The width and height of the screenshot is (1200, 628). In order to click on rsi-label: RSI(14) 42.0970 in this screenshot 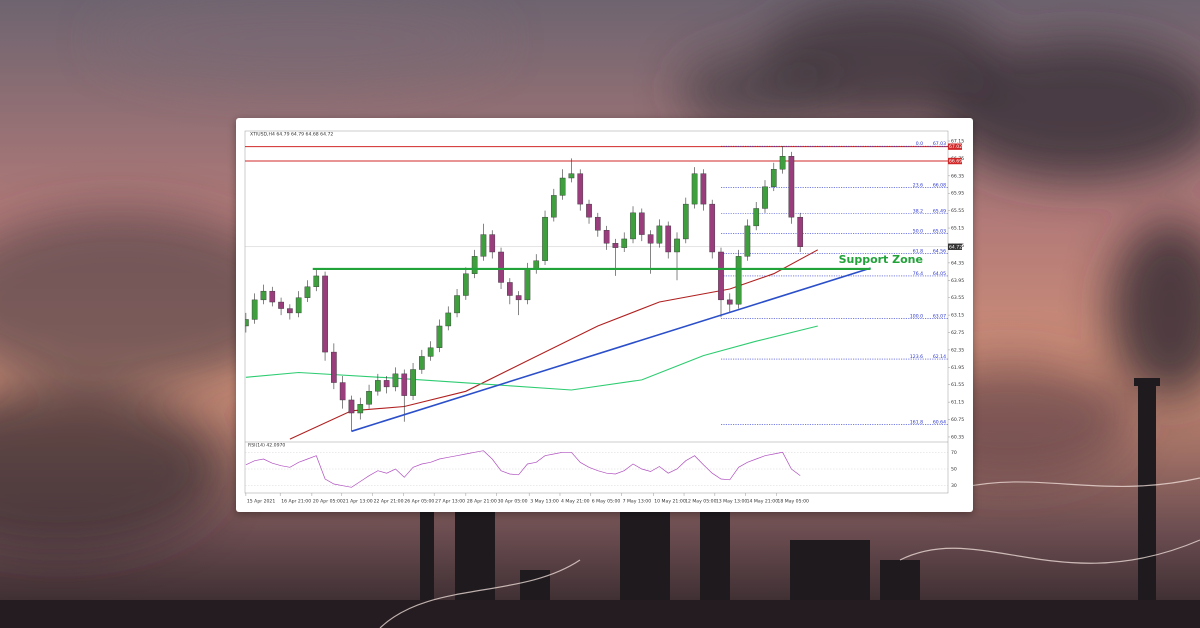, I will do `click(266, 446)`.